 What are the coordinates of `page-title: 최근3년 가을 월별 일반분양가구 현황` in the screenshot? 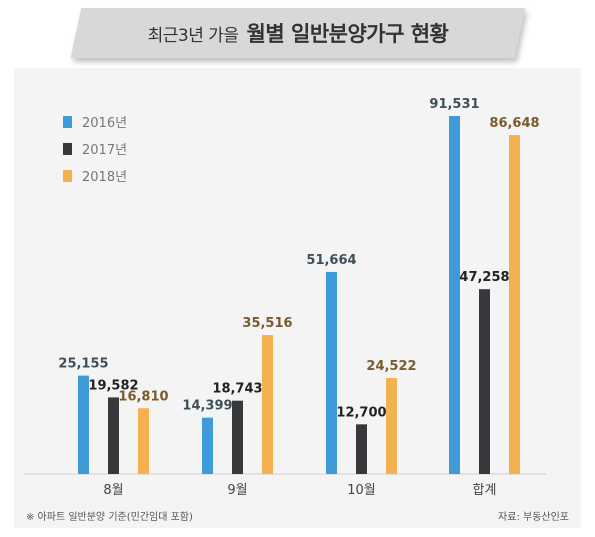 It's located at (298, 33).